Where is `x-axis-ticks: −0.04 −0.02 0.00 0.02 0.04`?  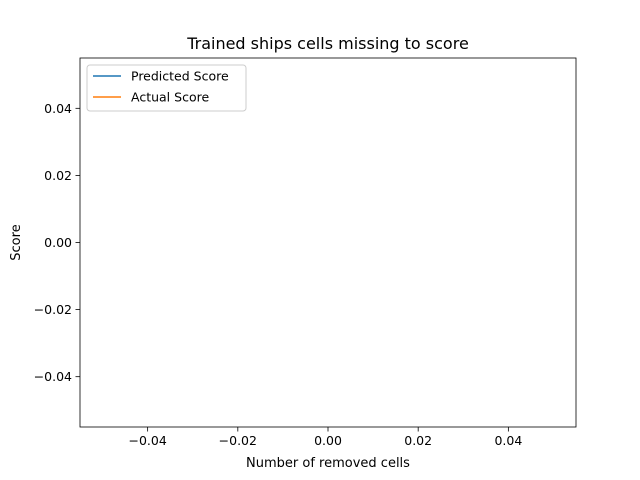 x-axis-ticks: −0.04 −0.02 0.00 0.02 0.04 is located at coordinates (325, 437).